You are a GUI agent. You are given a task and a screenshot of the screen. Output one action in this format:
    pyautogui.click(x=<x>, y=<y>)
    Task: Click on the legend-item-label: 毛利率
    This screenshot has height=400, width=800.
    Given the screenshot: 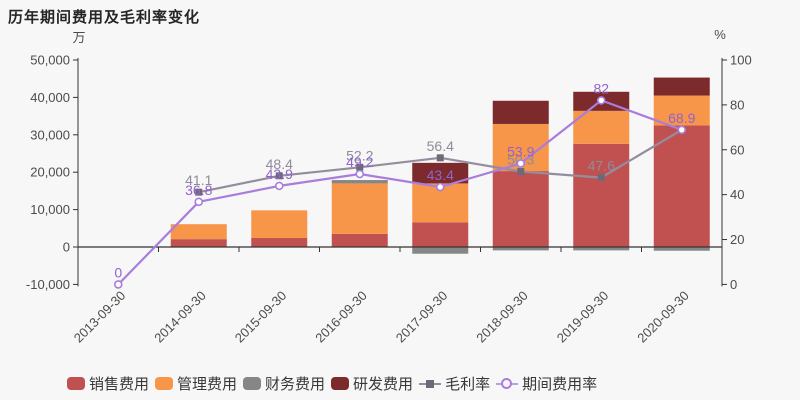 What is the action you would take?
    pyautogui.click(x=468, y=384)
    